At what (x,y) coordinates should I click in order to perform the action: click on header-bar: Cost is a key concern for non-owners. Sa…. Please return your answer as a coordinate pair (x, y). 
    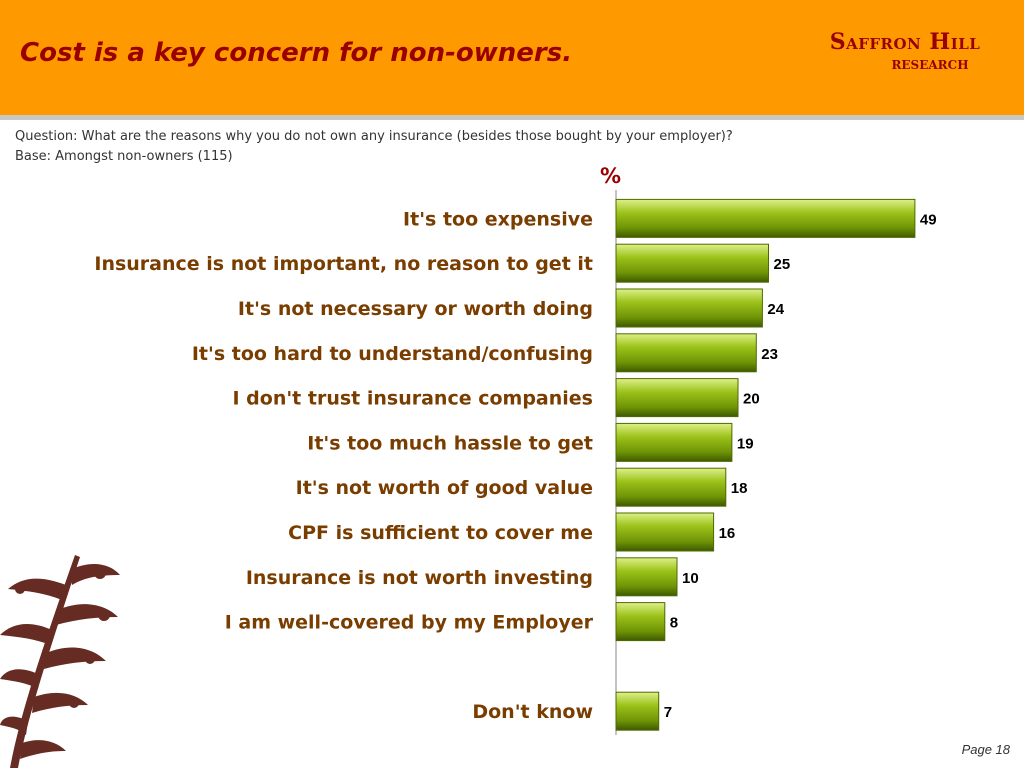
    Looking at the image, I should click on (512, 57).